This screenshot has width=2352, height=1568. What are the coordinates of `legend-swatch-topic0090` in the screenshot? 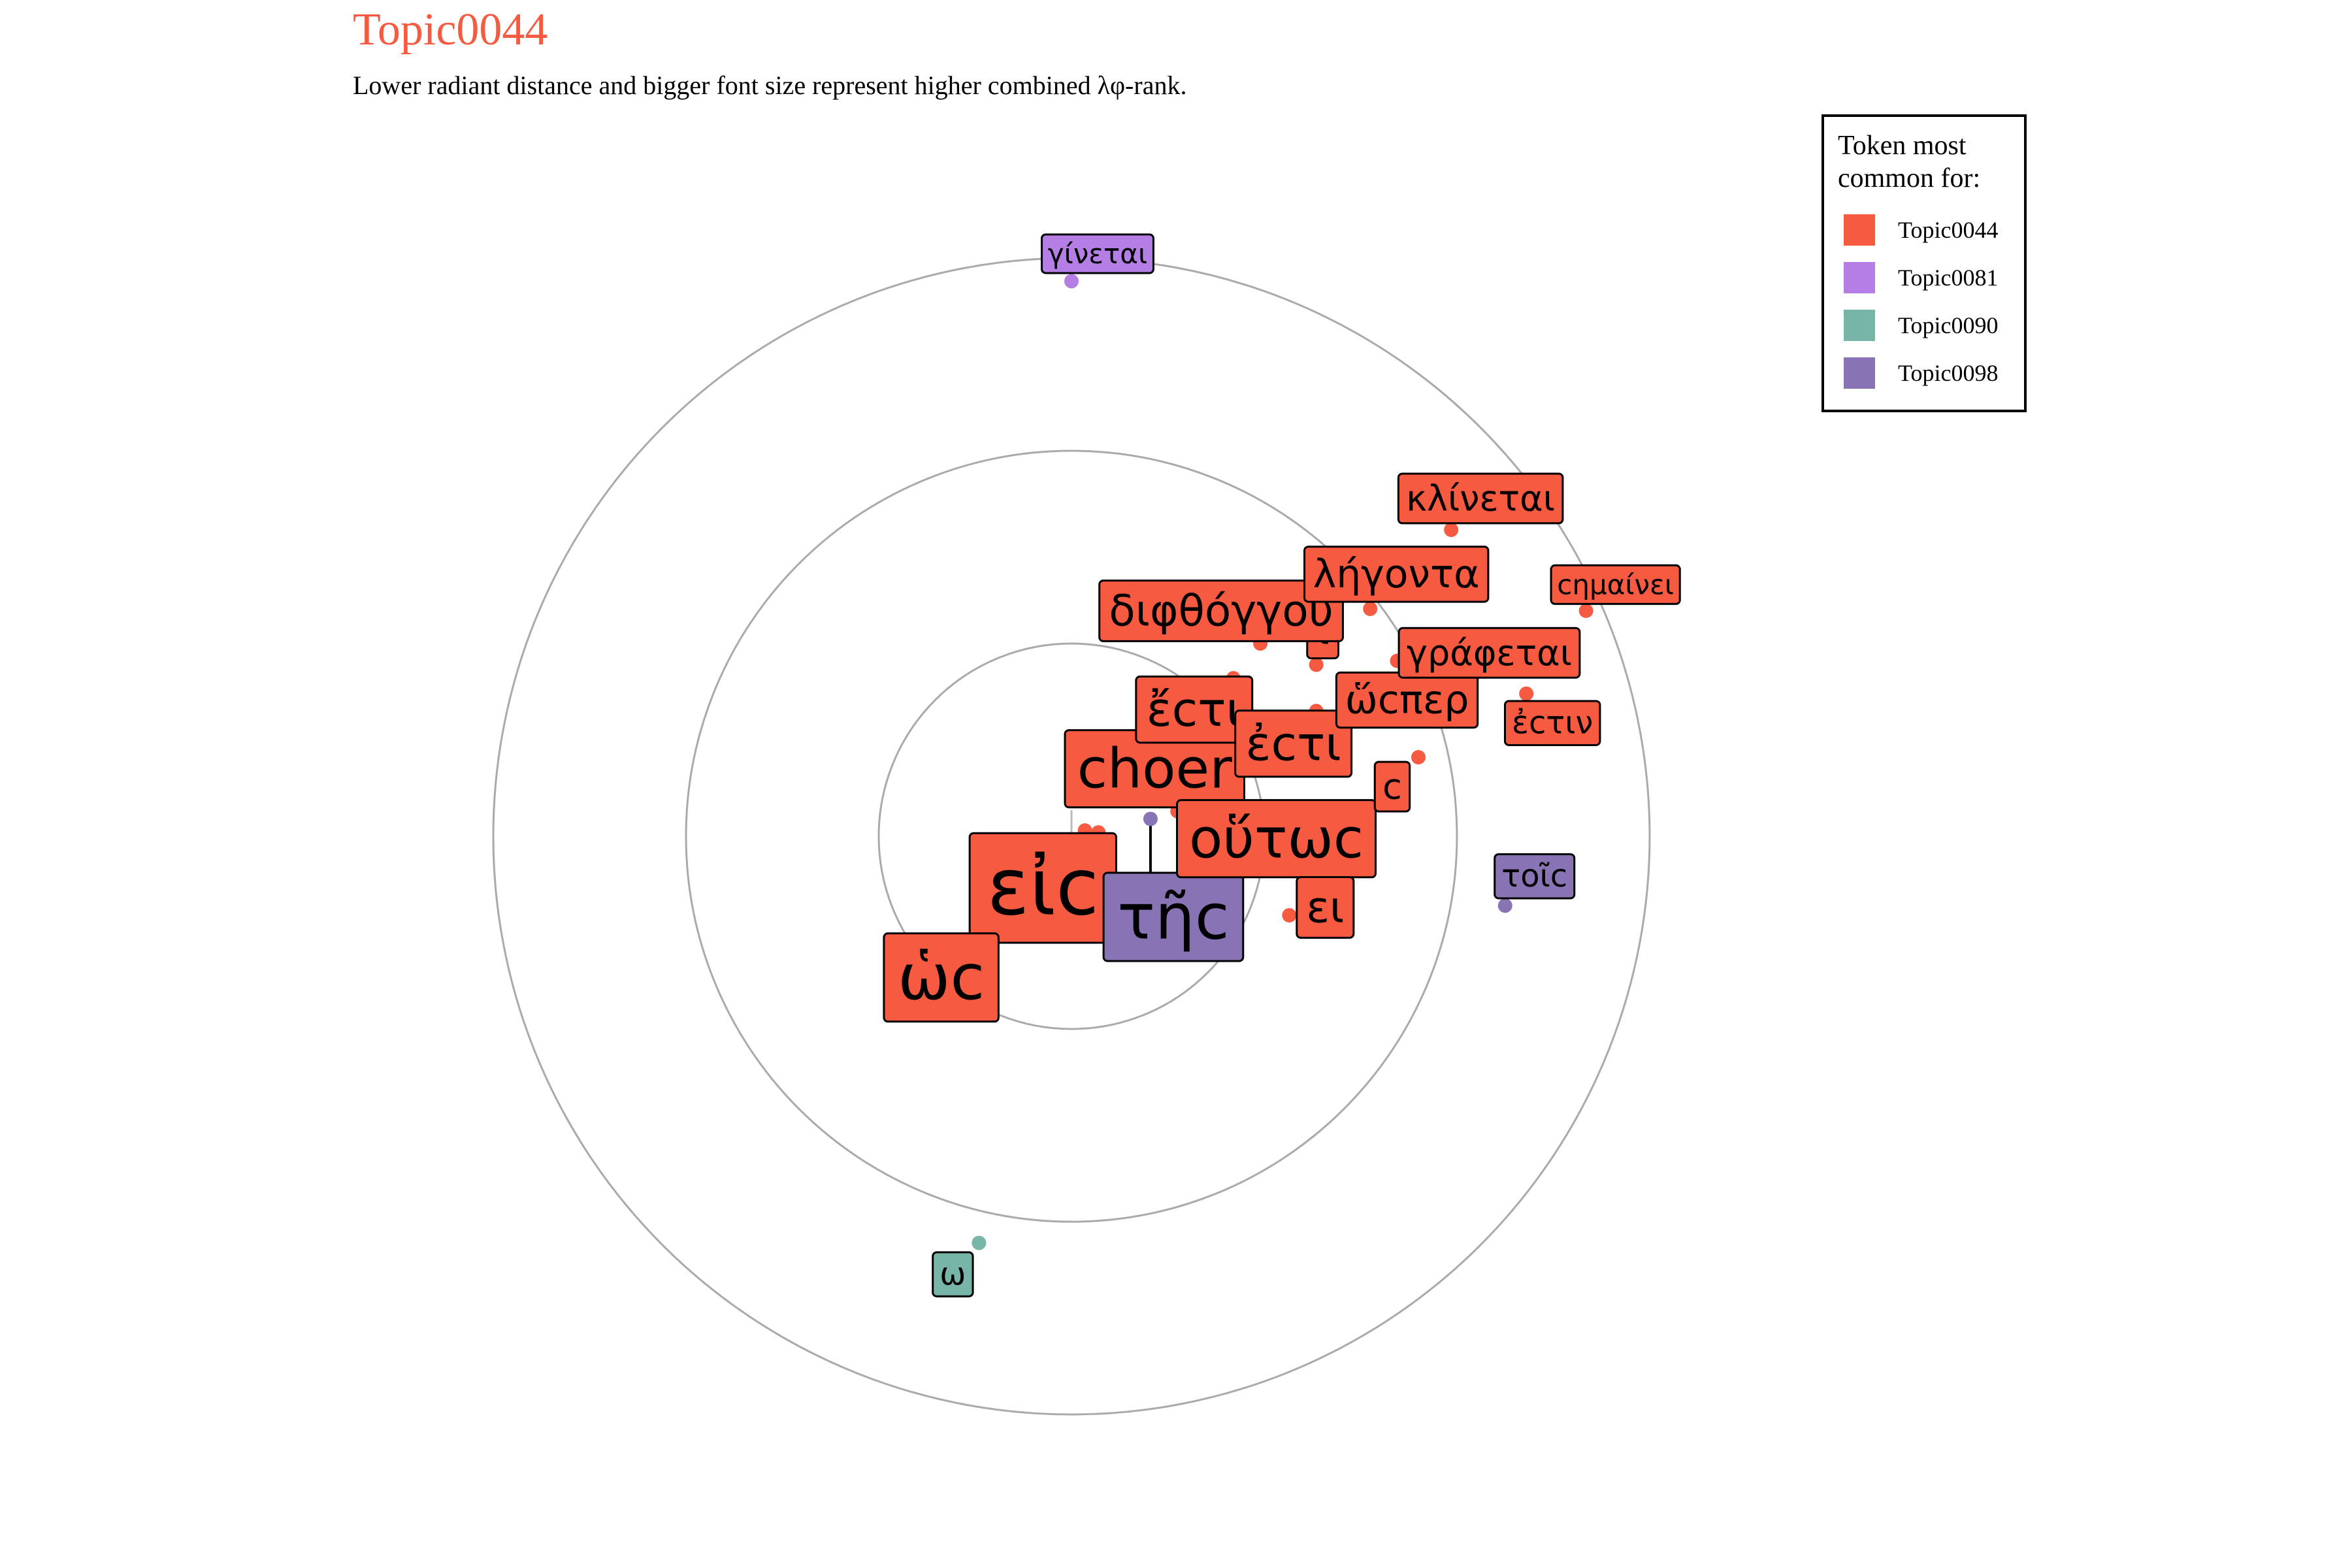 It's located at (1859, 325).